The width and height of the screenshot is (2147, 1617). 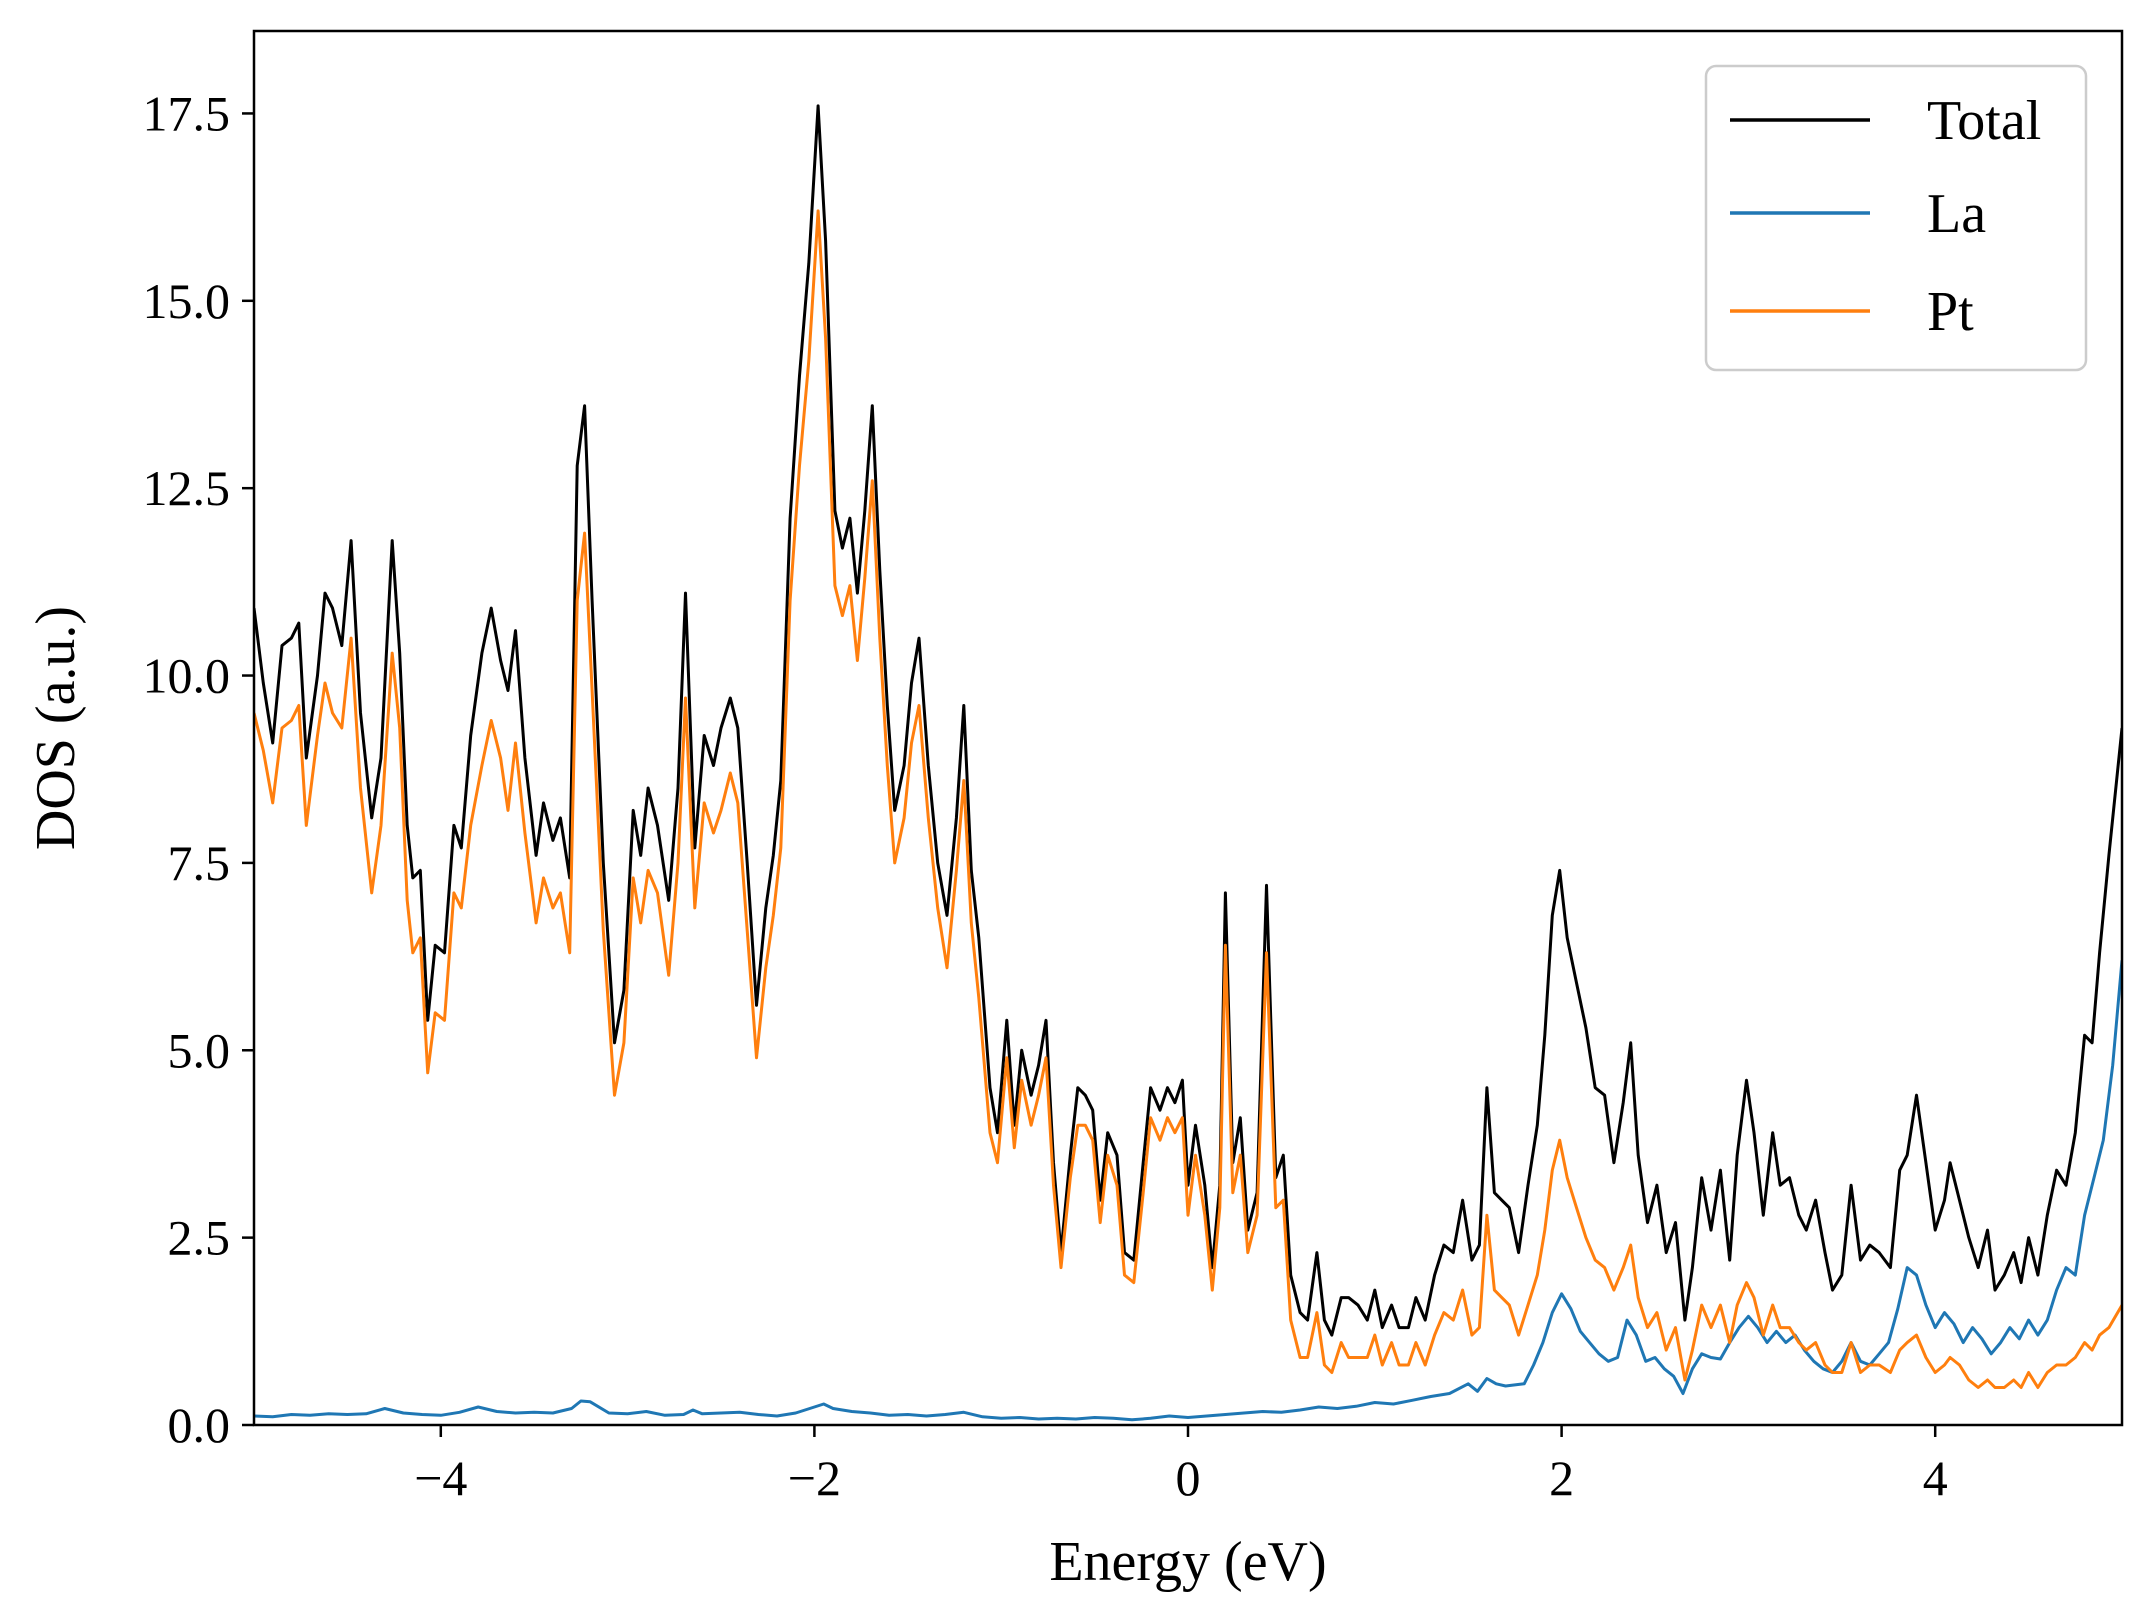 I want to click on x-tick-label: 2, so click(x=1561, y=1478).